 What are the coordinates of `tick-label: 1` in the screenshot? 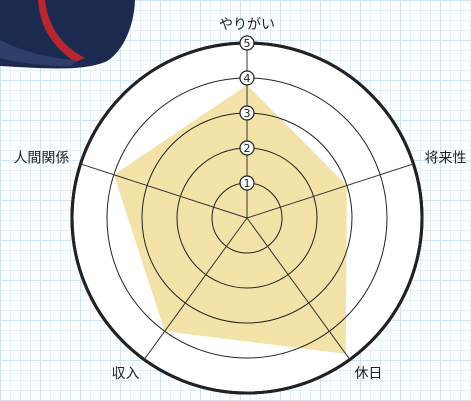 It's located at (247, 183).